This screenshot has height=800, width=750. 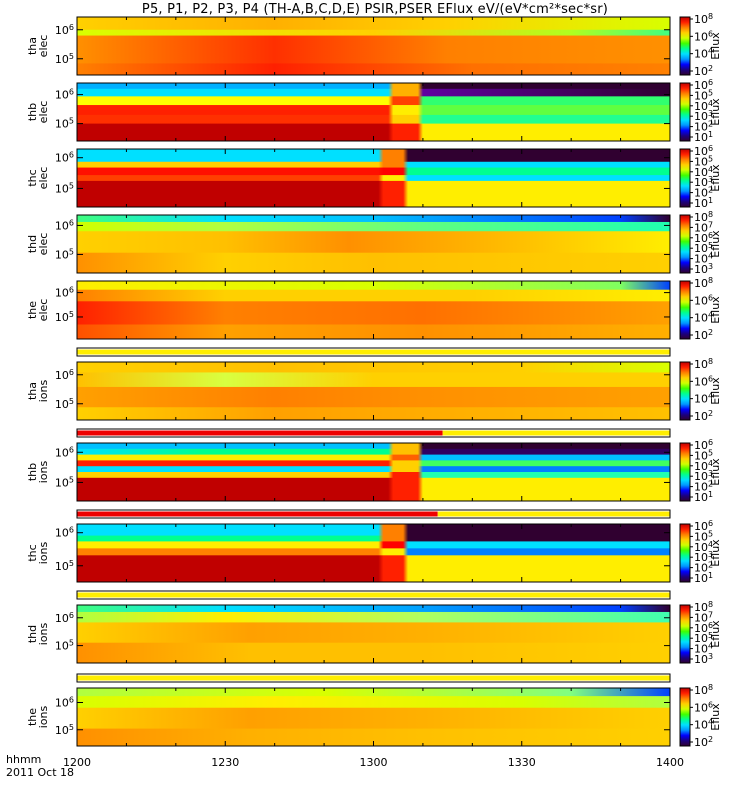 What do you see at coordinates (40, 772) in the screenshot?
I see `date-label: 2011 Oct 18` at bounding box center [40, 772].